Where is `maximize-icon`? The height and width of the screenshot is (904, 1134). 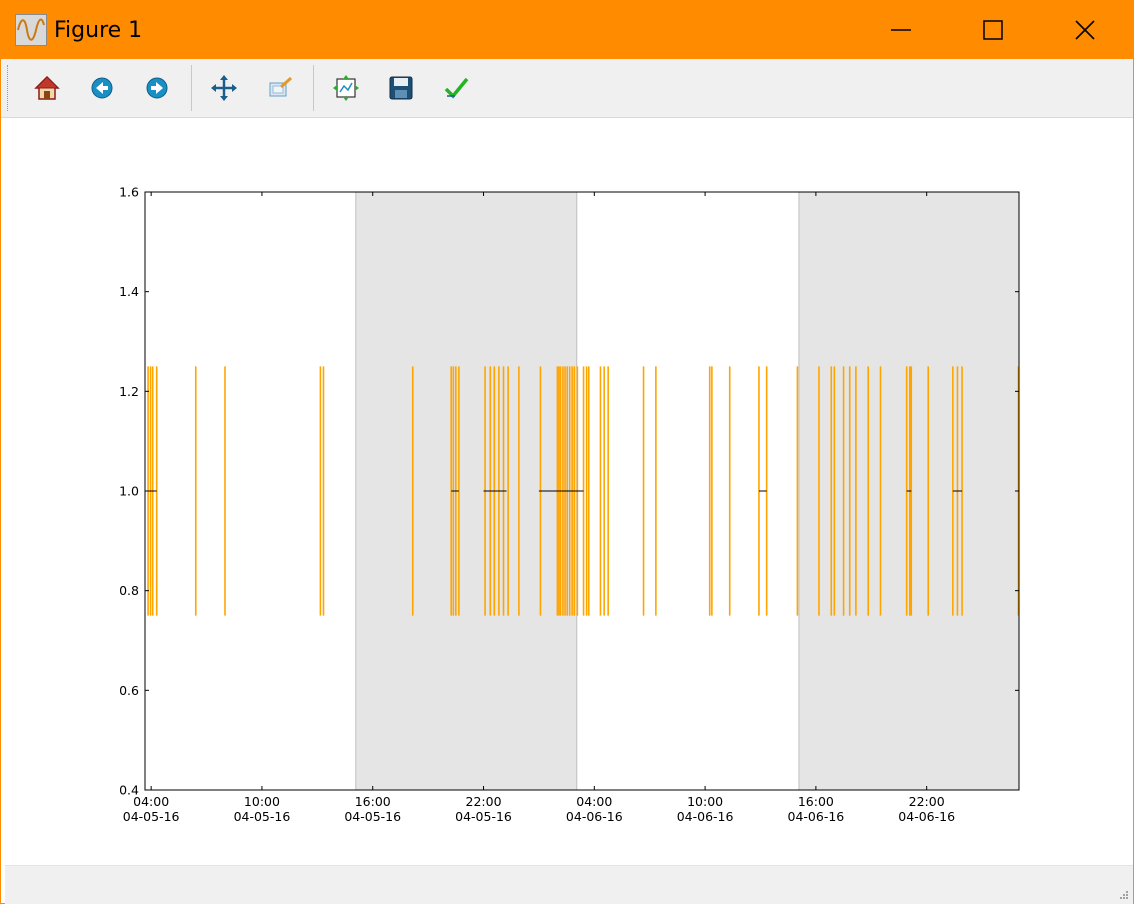 maximize-icon is located at coordinates (993, 30).